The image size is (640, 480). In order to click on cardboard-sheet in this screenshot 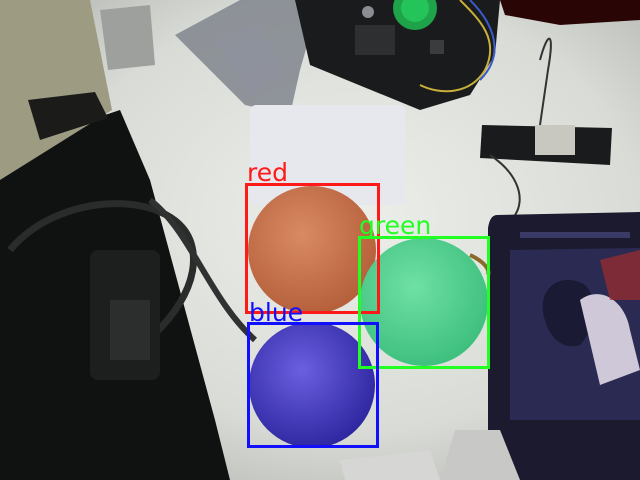, I will do `click(56, 90)`.